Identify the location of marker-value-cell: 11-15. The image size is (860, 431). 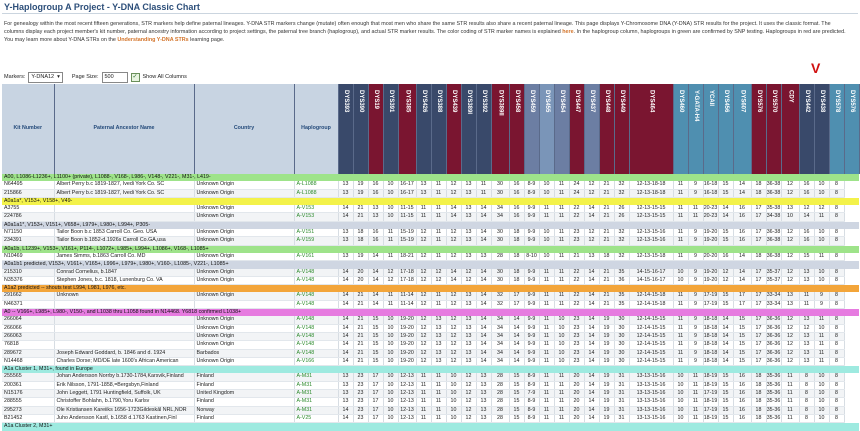
(407, 209).